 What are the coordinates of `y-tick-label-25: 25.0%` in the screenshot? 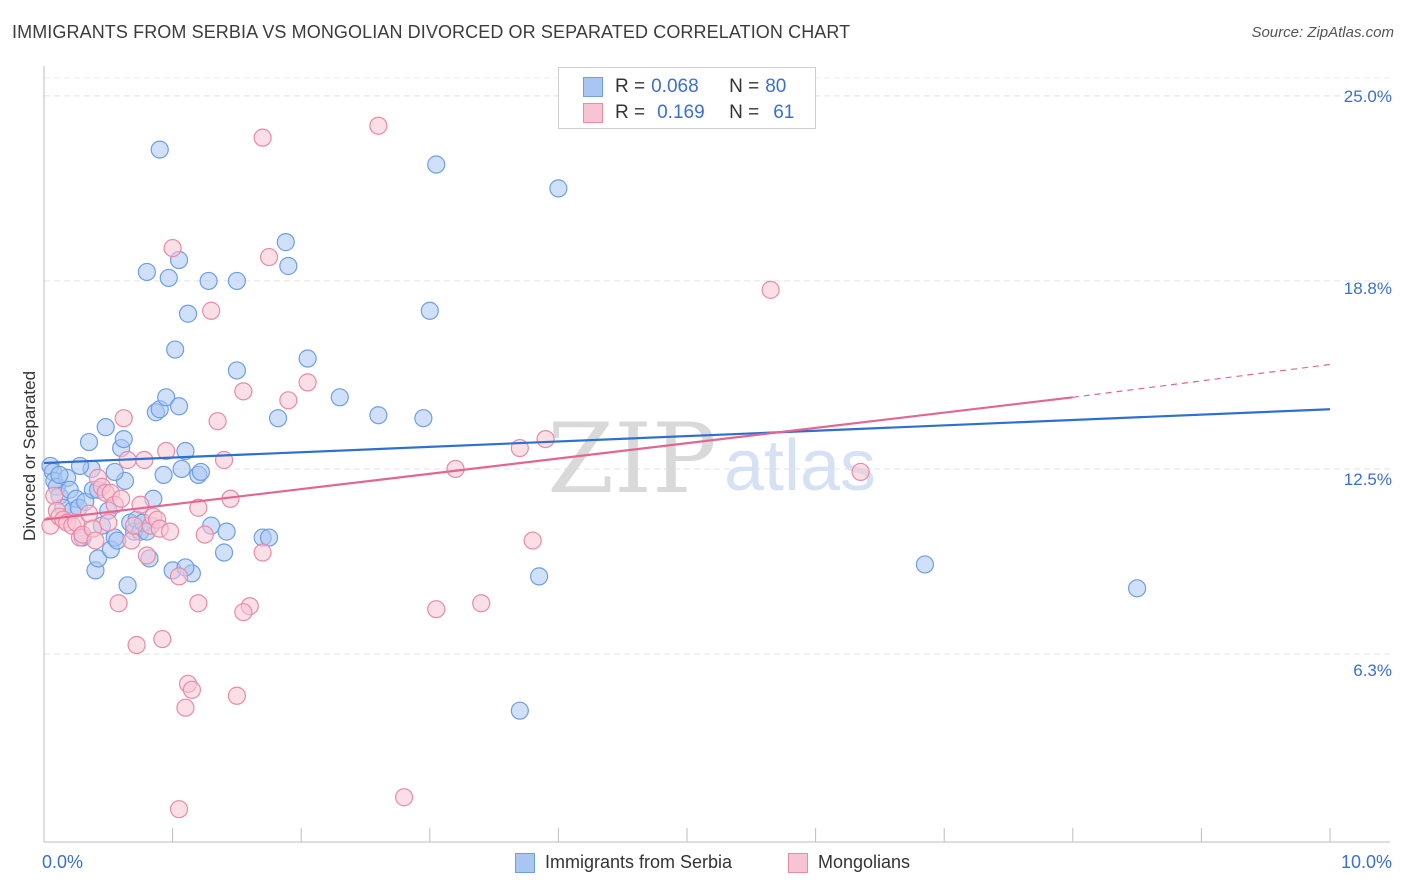 It's located at (1367, 96).